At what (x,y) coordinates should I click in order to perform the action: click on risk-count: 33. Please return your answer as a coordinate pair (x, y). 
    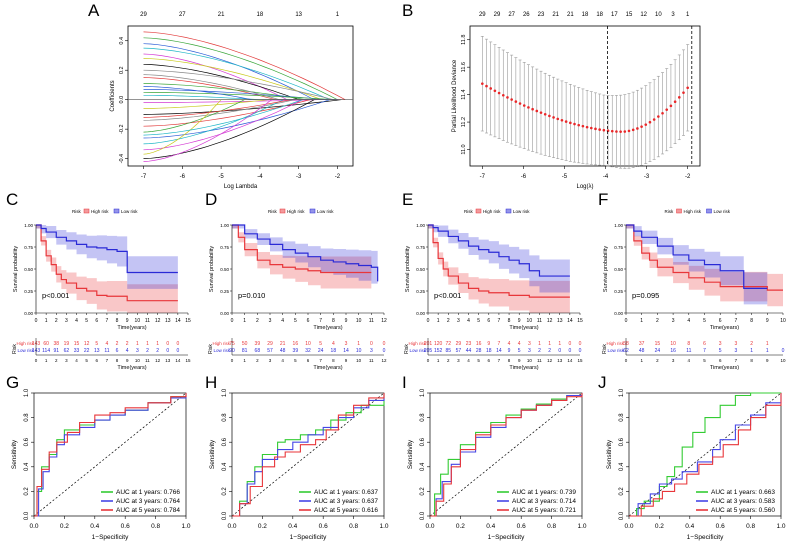
    Looking at the image, I should click on (77, 351).